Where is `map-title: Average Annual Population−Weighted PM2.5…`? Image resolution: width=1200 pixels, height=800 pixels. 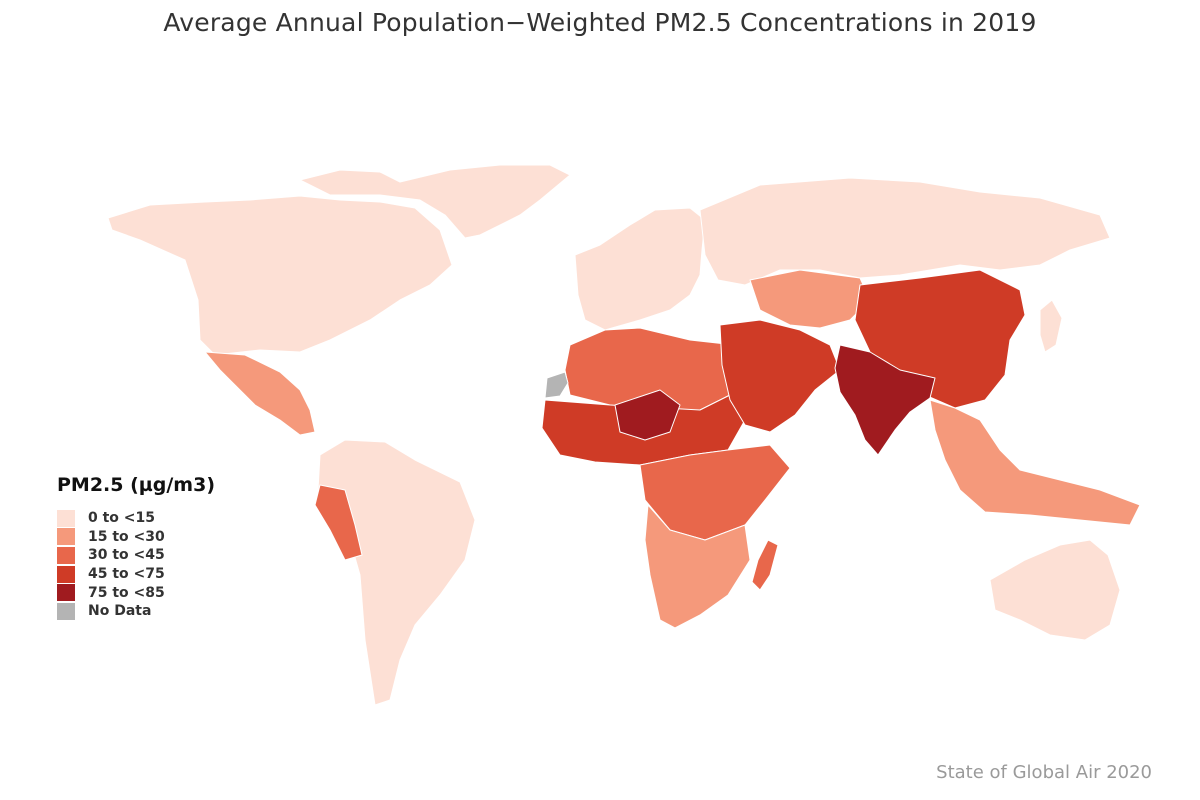 map-title: Average Annual Population−Weighted PM2.5… is located at coordinates (600, 22).